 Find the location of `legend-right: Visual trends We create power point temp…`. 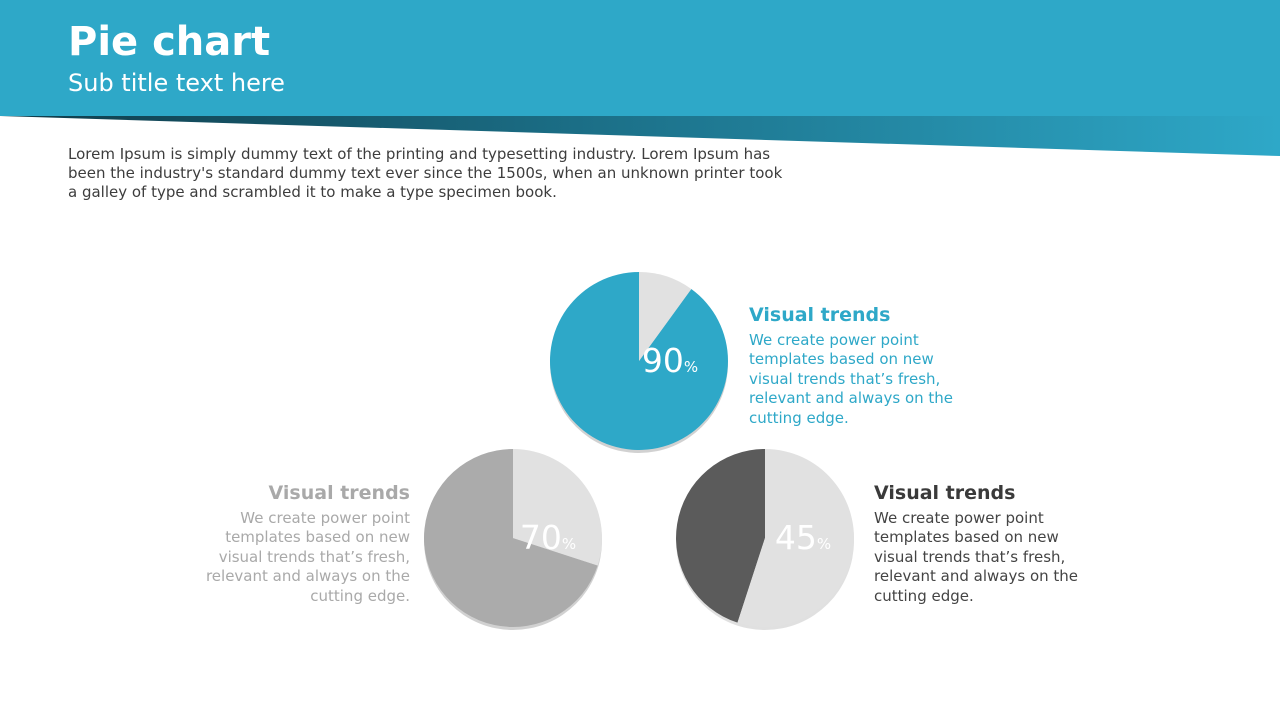

legend-right: Visual trends We create power point temp… is located at coordinates (981, 543).